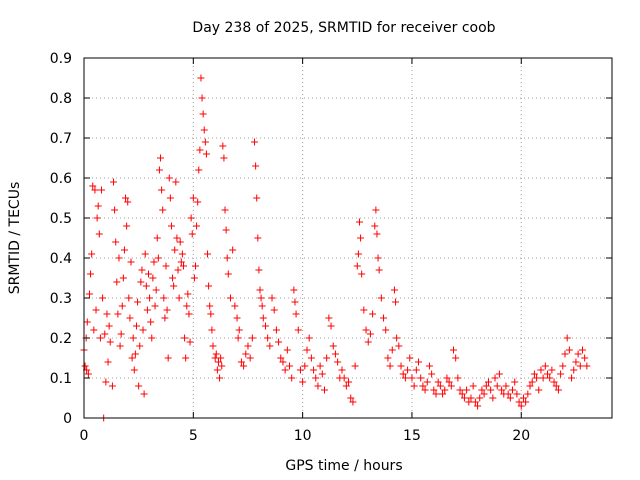 The width and height of the screenshot is (640, 480). What do you see at coordinates (61, 59) in the screenshot?
I see `y-tick-label: 0.9` at bounding box center [61, 59].